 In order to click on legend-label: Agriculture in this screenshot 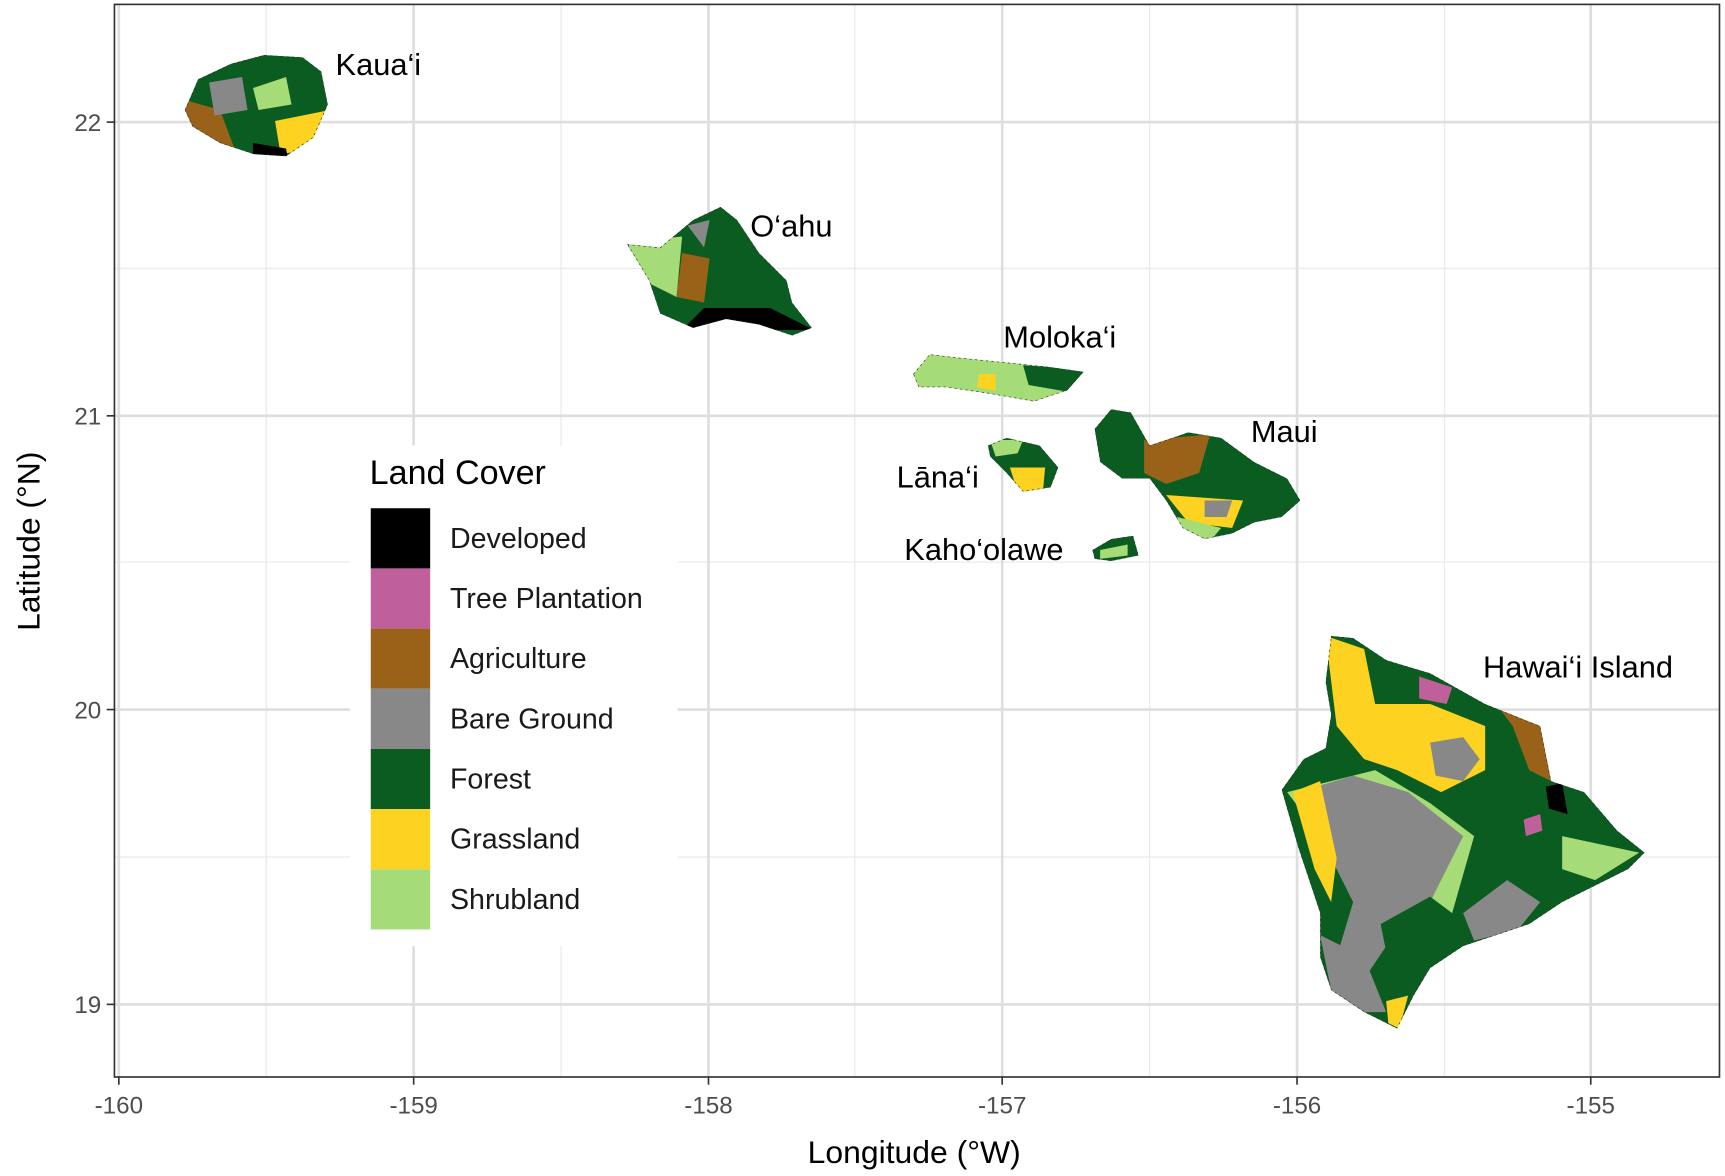, I will do `click(518, 659)`.